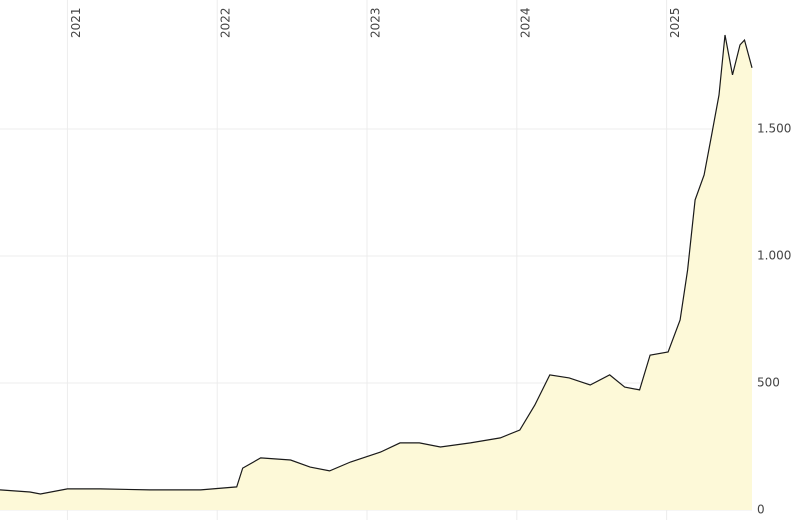 This screenshot has height=523, width=800. What do you see at coordinates (774, 256) in the screenshot?
I see `y-tick-label: 1.000` at bounding box center [774, 256].